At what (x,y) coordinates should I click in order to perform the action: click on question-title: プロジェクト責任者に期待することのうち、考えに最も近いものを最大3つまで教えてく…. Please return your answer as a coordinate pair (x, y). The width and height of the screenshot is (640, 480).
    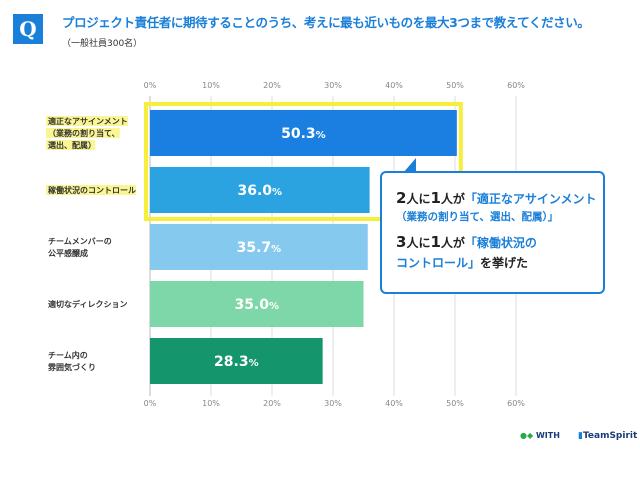
    Looking at the image, I should click on (326, 22).